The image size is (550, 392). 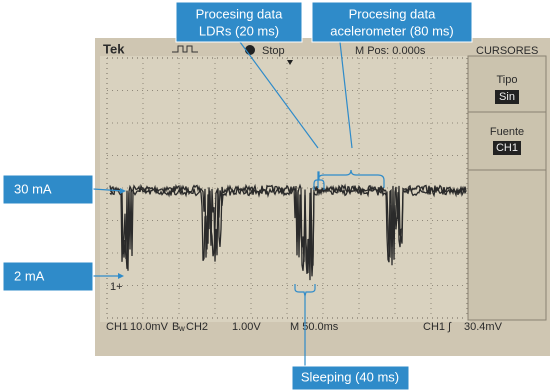 What do you see at coordinates (273, 51) in the screenshot?
I see `run-state: Stop` at bounding box center [273, 51].